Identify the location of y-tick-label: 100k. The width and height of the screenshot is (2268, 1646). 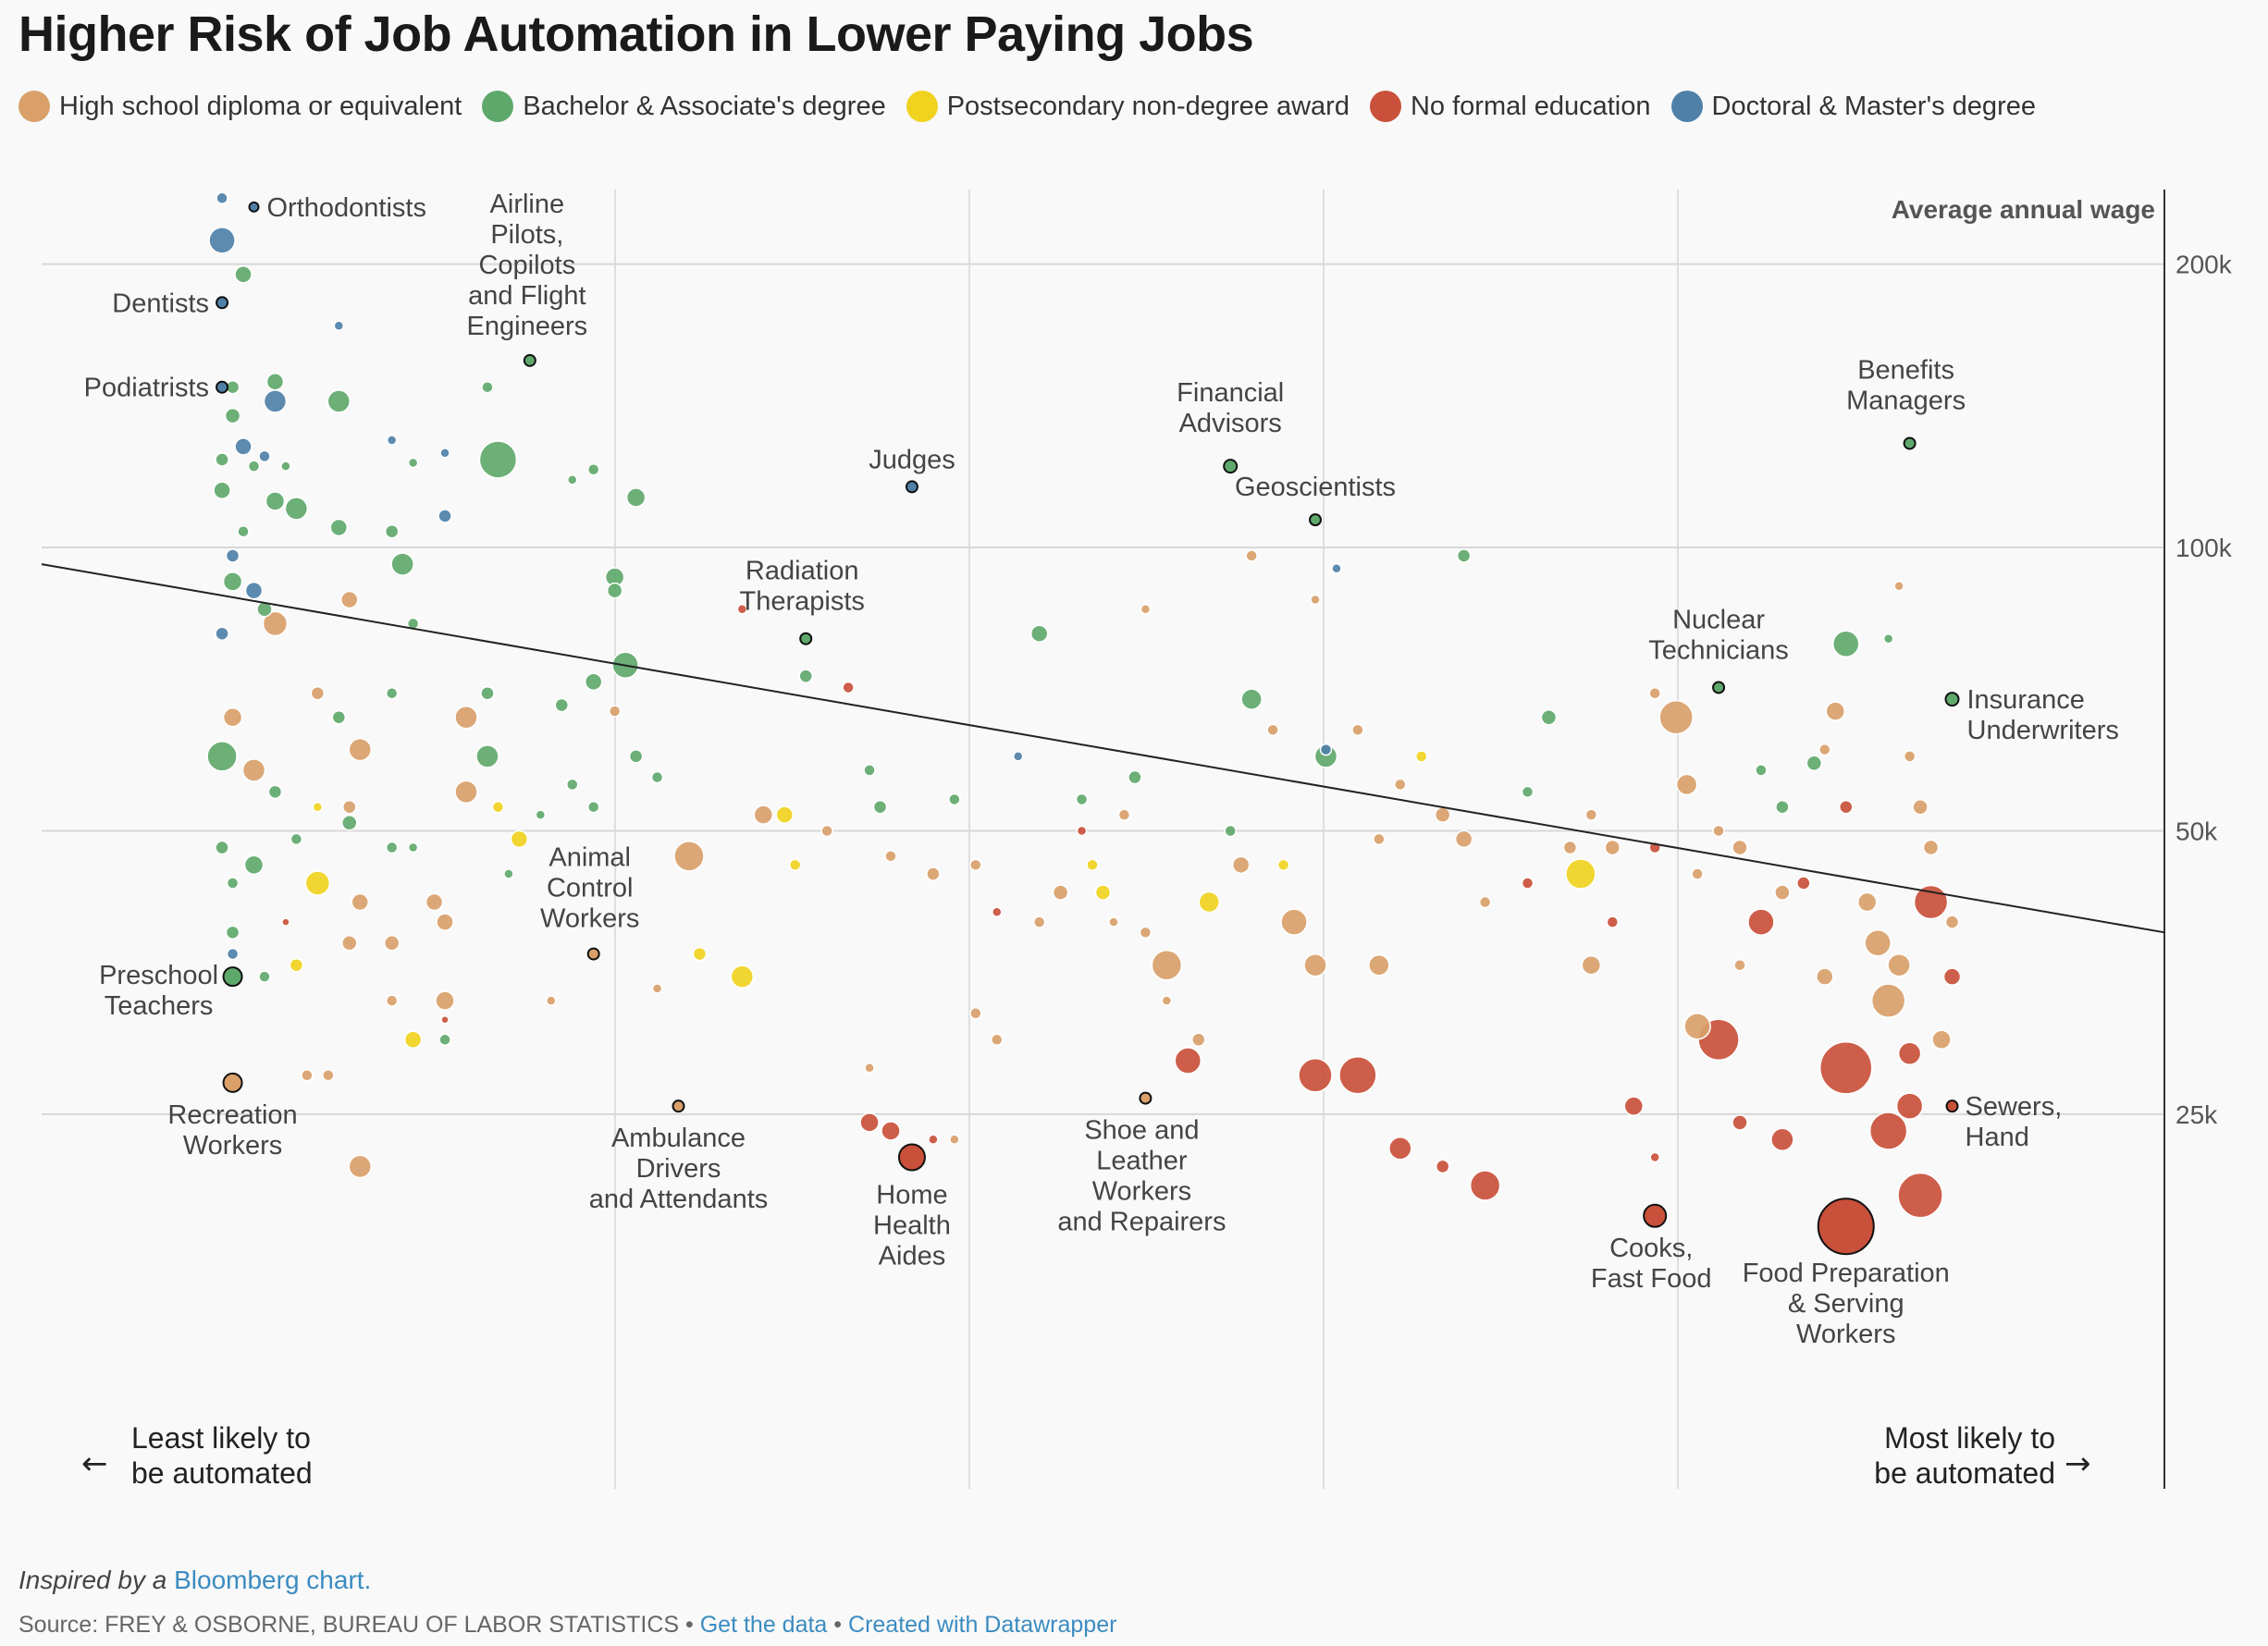
(2204, 548).